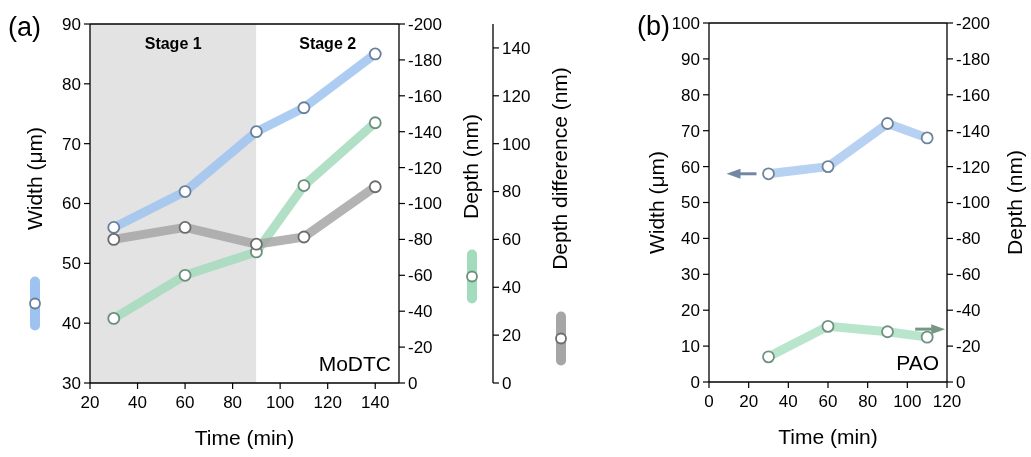  What do you see at coordinates (511, 288) in the screenshot?
I see `y3-tick-label: 40` at bounding box center [511, 288].